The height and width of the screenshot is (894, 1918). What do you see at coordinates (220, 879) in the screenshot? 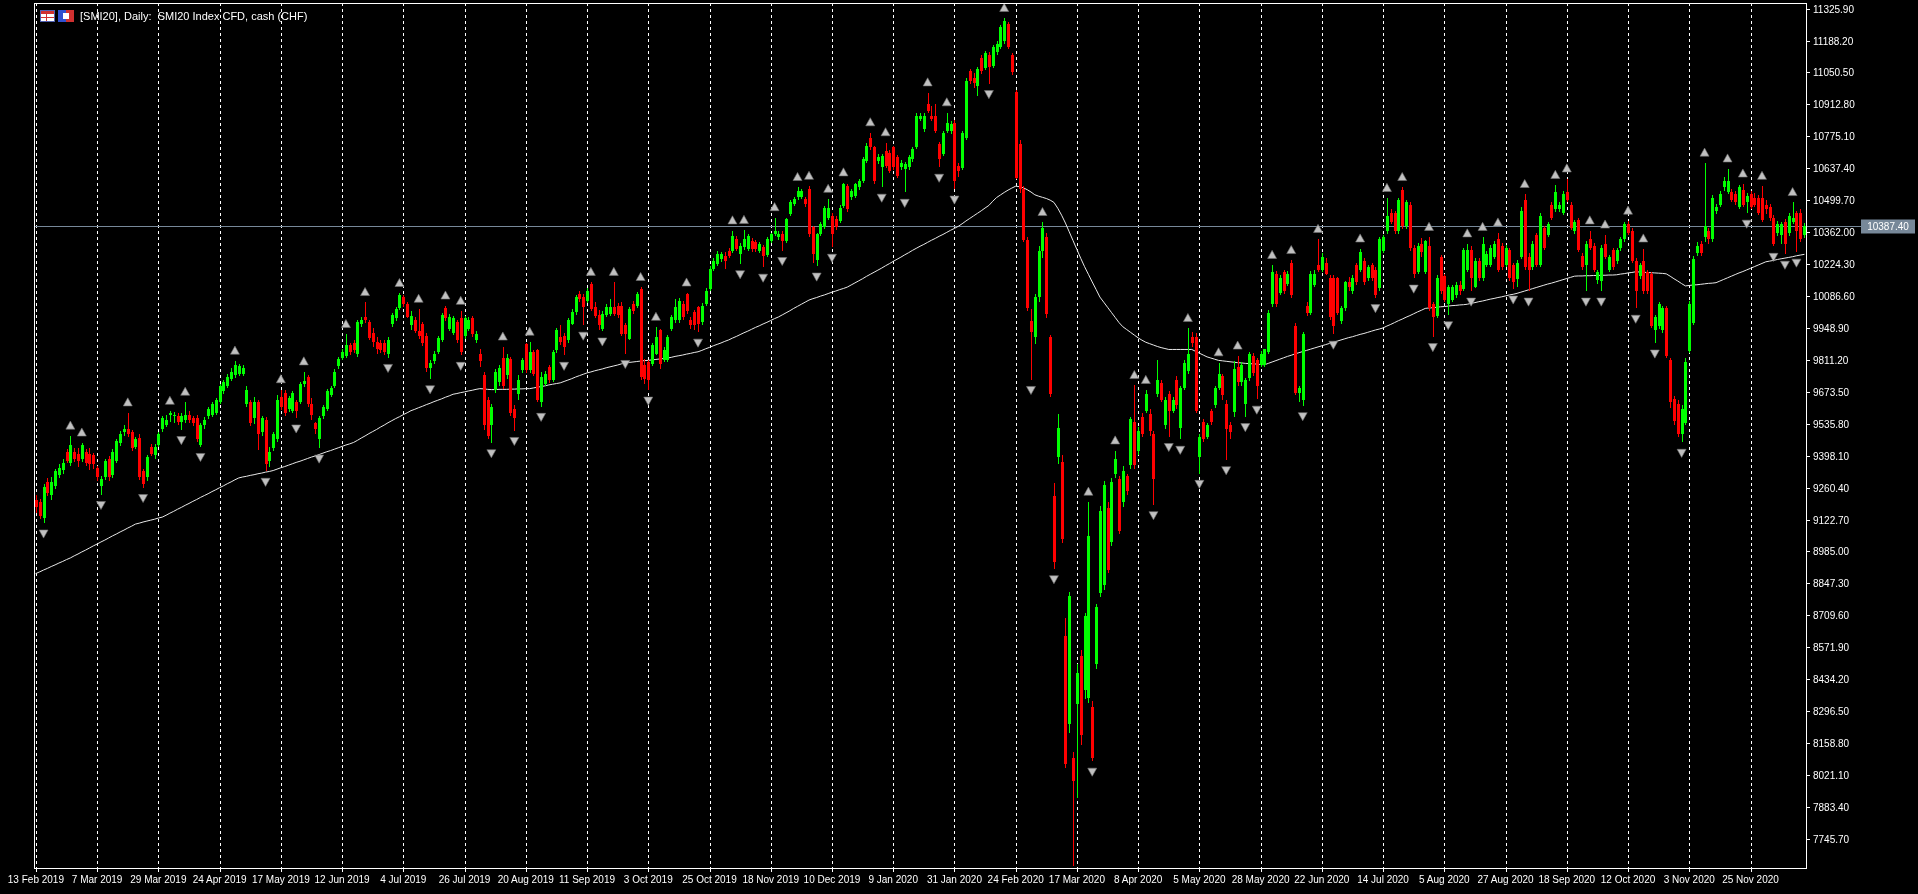
I see `x-tick-label: 24 Apr 2019` at bounding box center [220, 879].